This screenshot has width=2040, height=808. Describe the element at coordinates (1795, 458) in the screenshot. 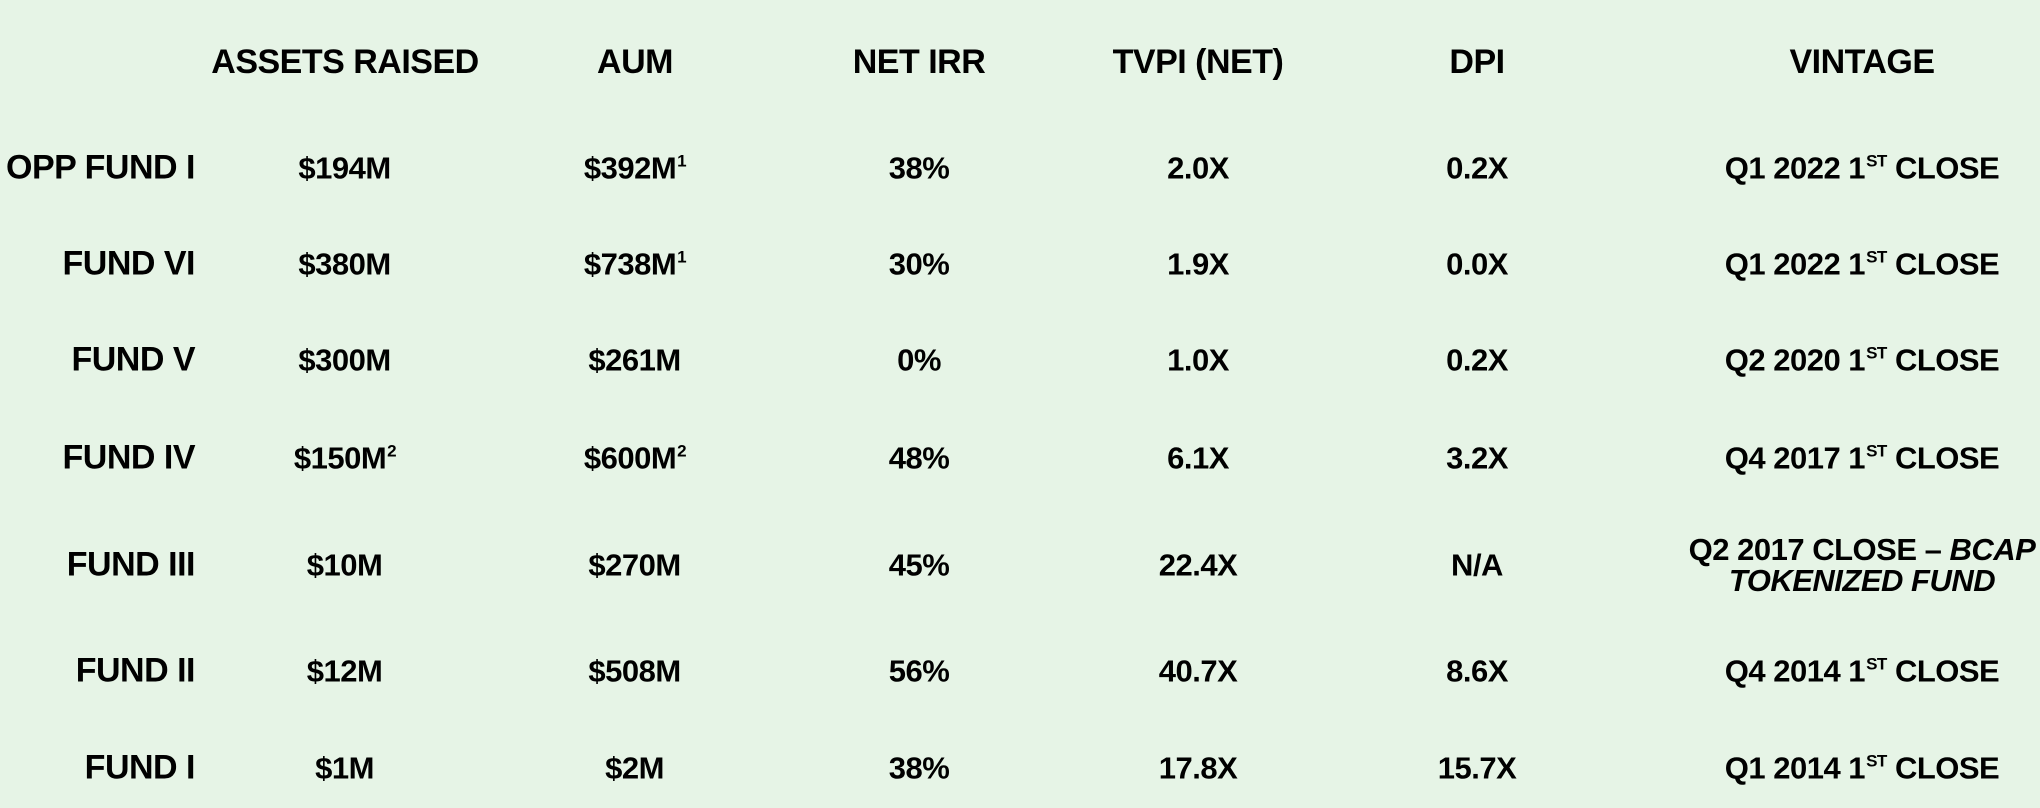

I see `vintage-text: Q4 2017 1` at that location.